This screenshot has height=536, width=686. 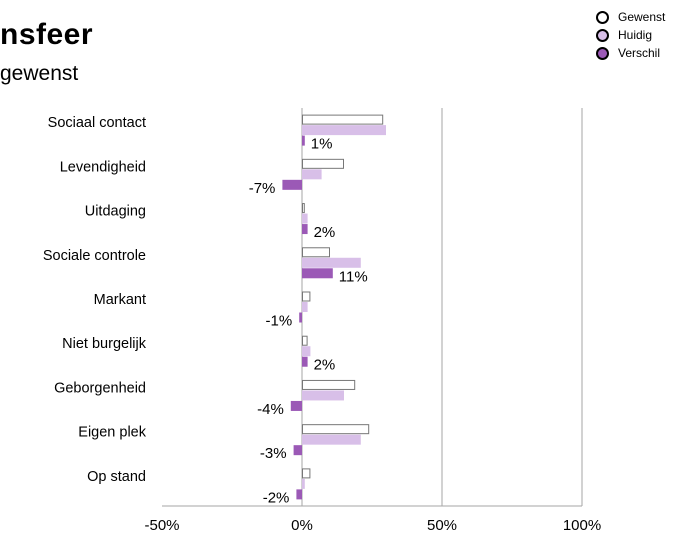 What do you see at coordinates (639, 53) in the screenshot?
I see `legend-label-verschil: Verschil` at bounding box center [639, 53].